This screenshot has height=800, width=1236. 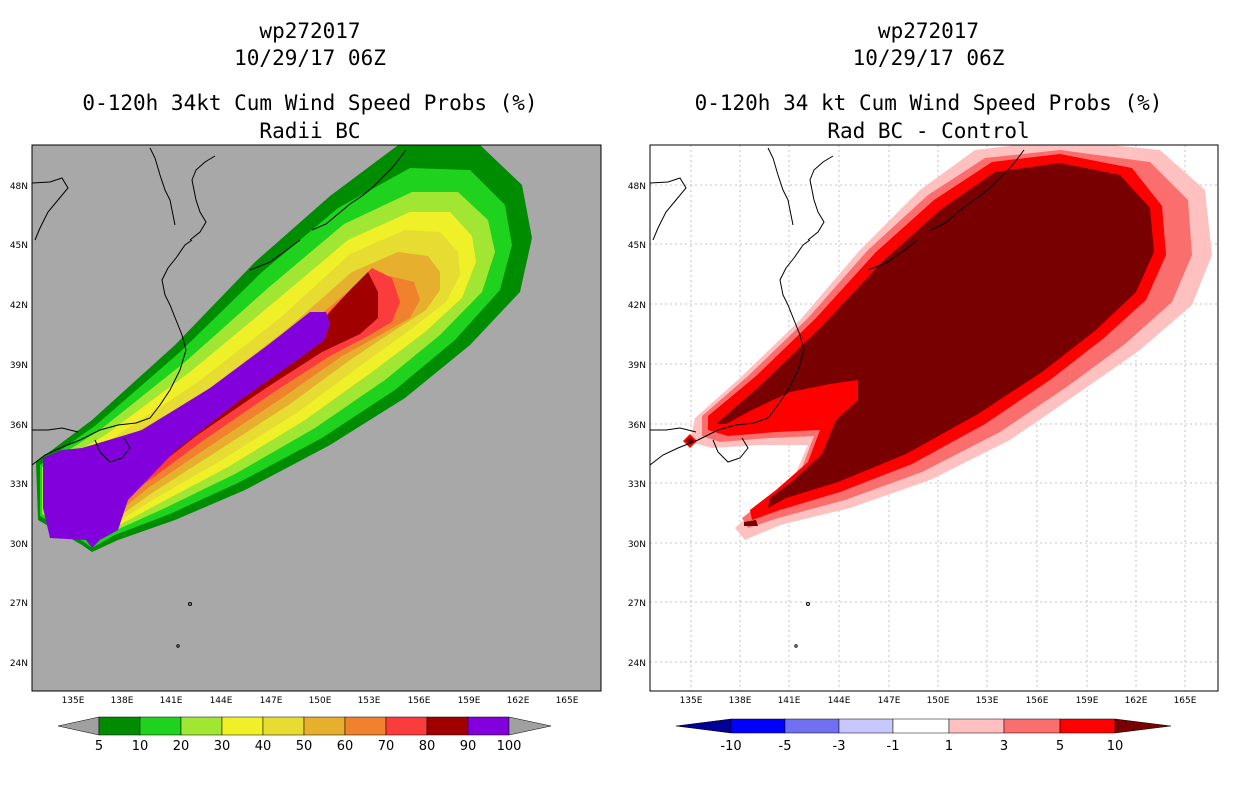 What do you see at coordinates (889, 701) in the screenshot?
I see `right-lon-label: 147E` at bounding box center [889, 701].